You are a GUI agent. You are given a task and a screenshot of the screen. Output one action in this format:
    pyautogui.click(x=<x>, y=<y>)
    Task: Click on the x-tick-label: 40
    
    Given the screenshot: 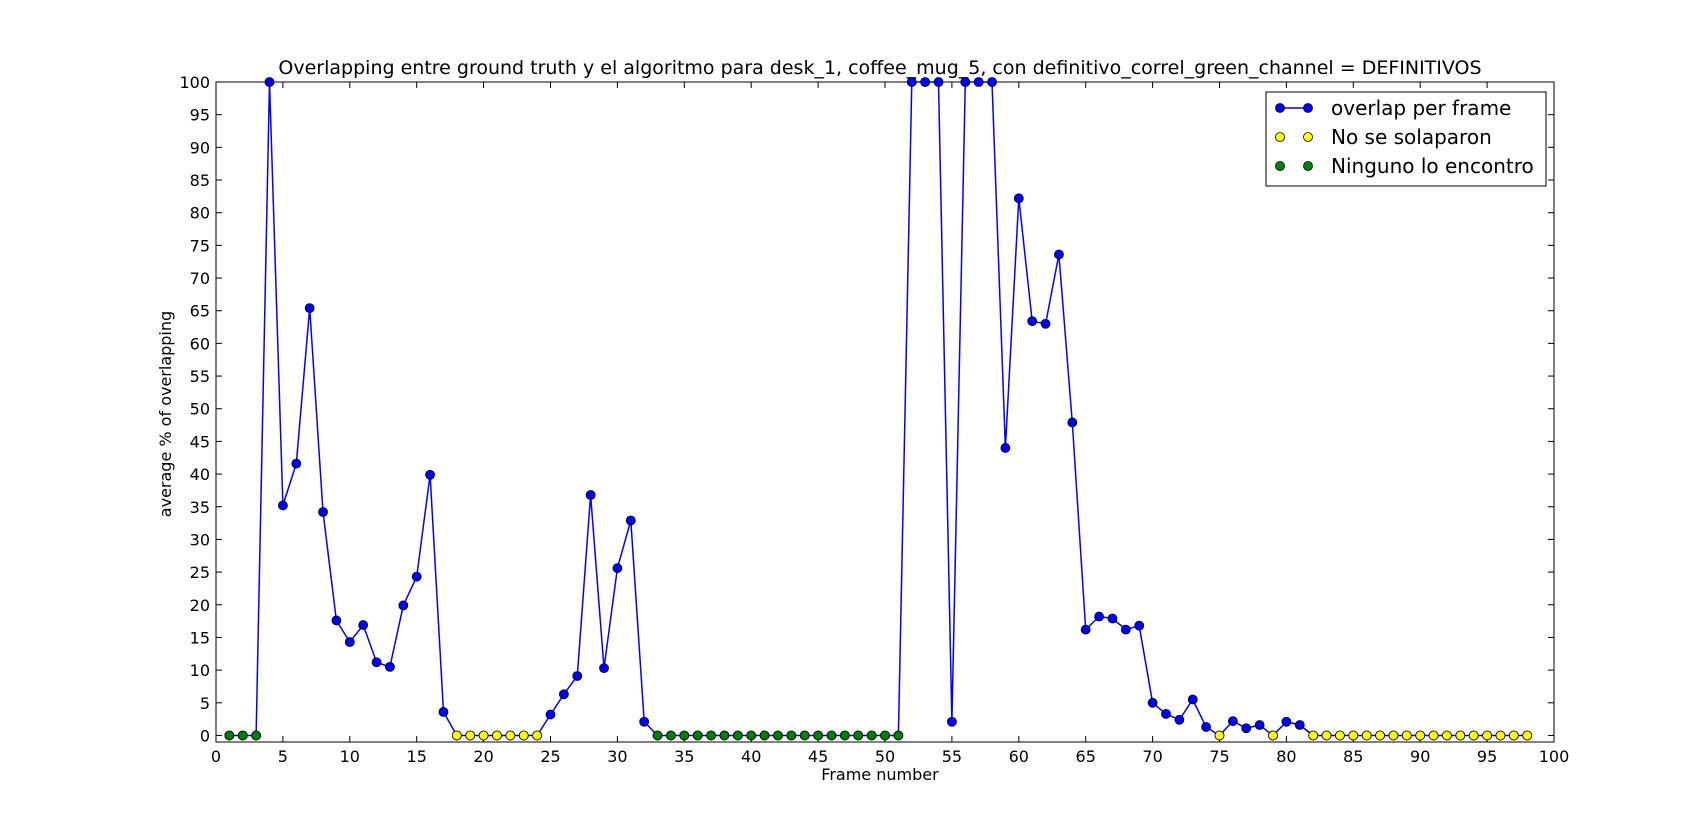 What is the action you would take?
    pyautogui.click(x=751, y=756)
    